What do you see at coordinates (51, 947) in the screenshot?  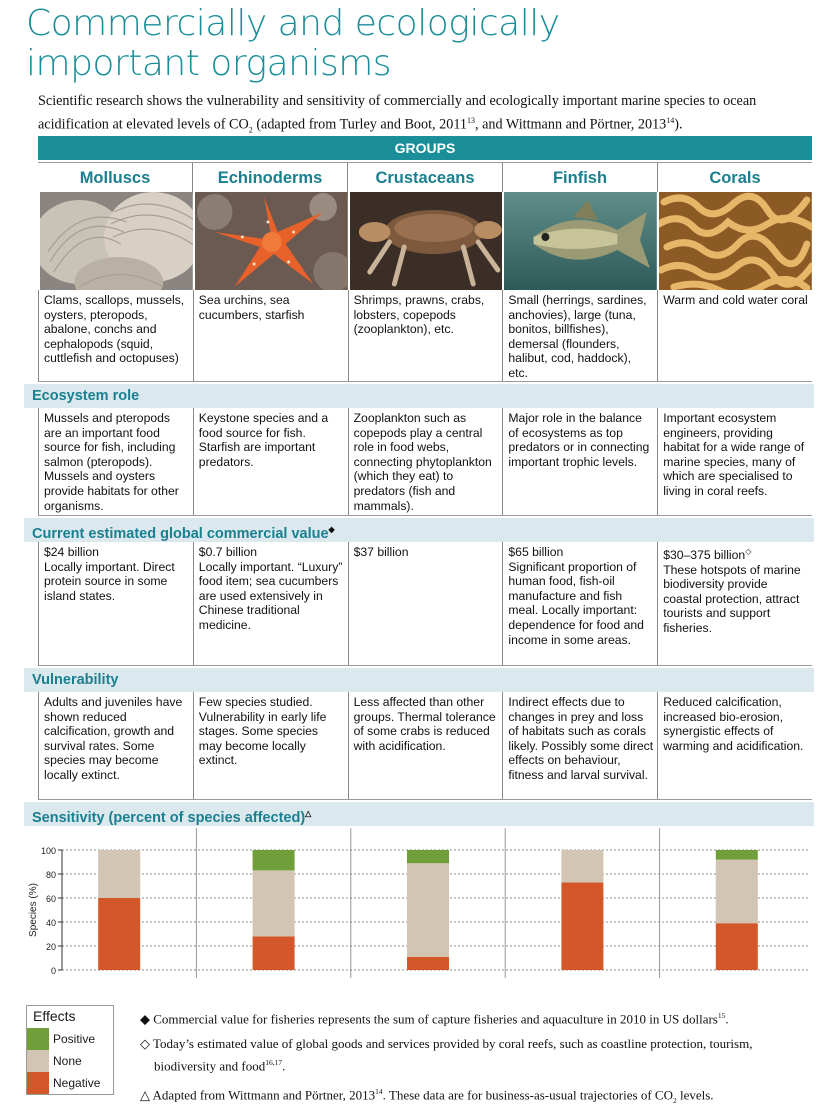 I see `y-tick-label: 20` at bounding box center [51, 947].